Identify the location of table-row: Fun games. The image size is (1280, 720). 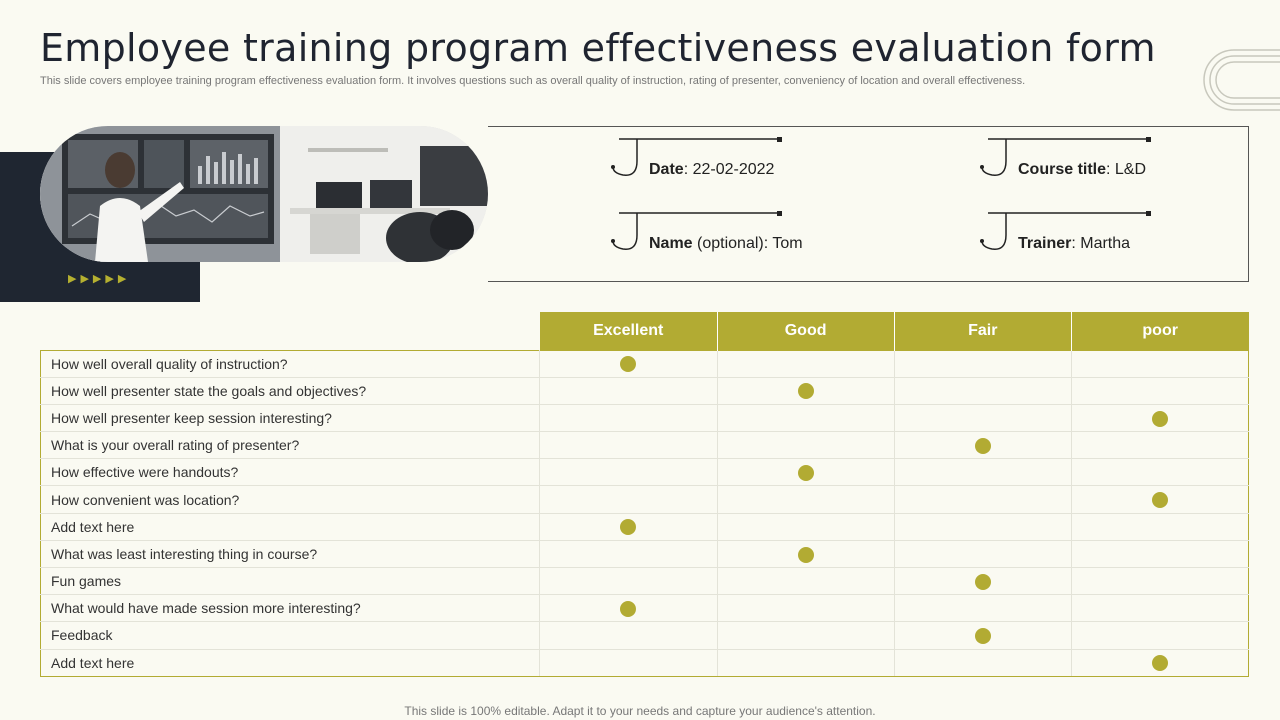
(644, 581).